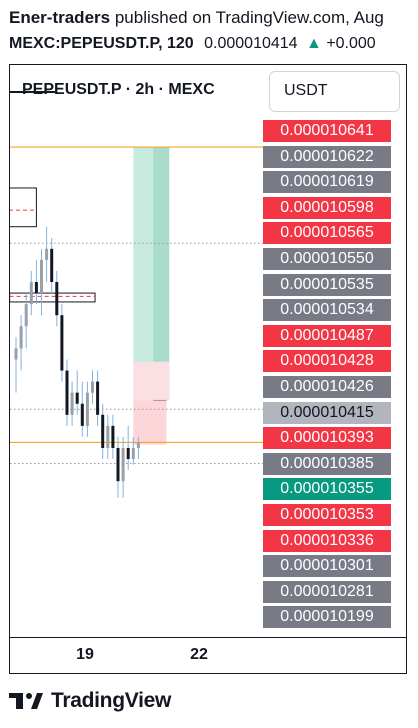  I want to click on long-position-active-loss, so click(151, 381).